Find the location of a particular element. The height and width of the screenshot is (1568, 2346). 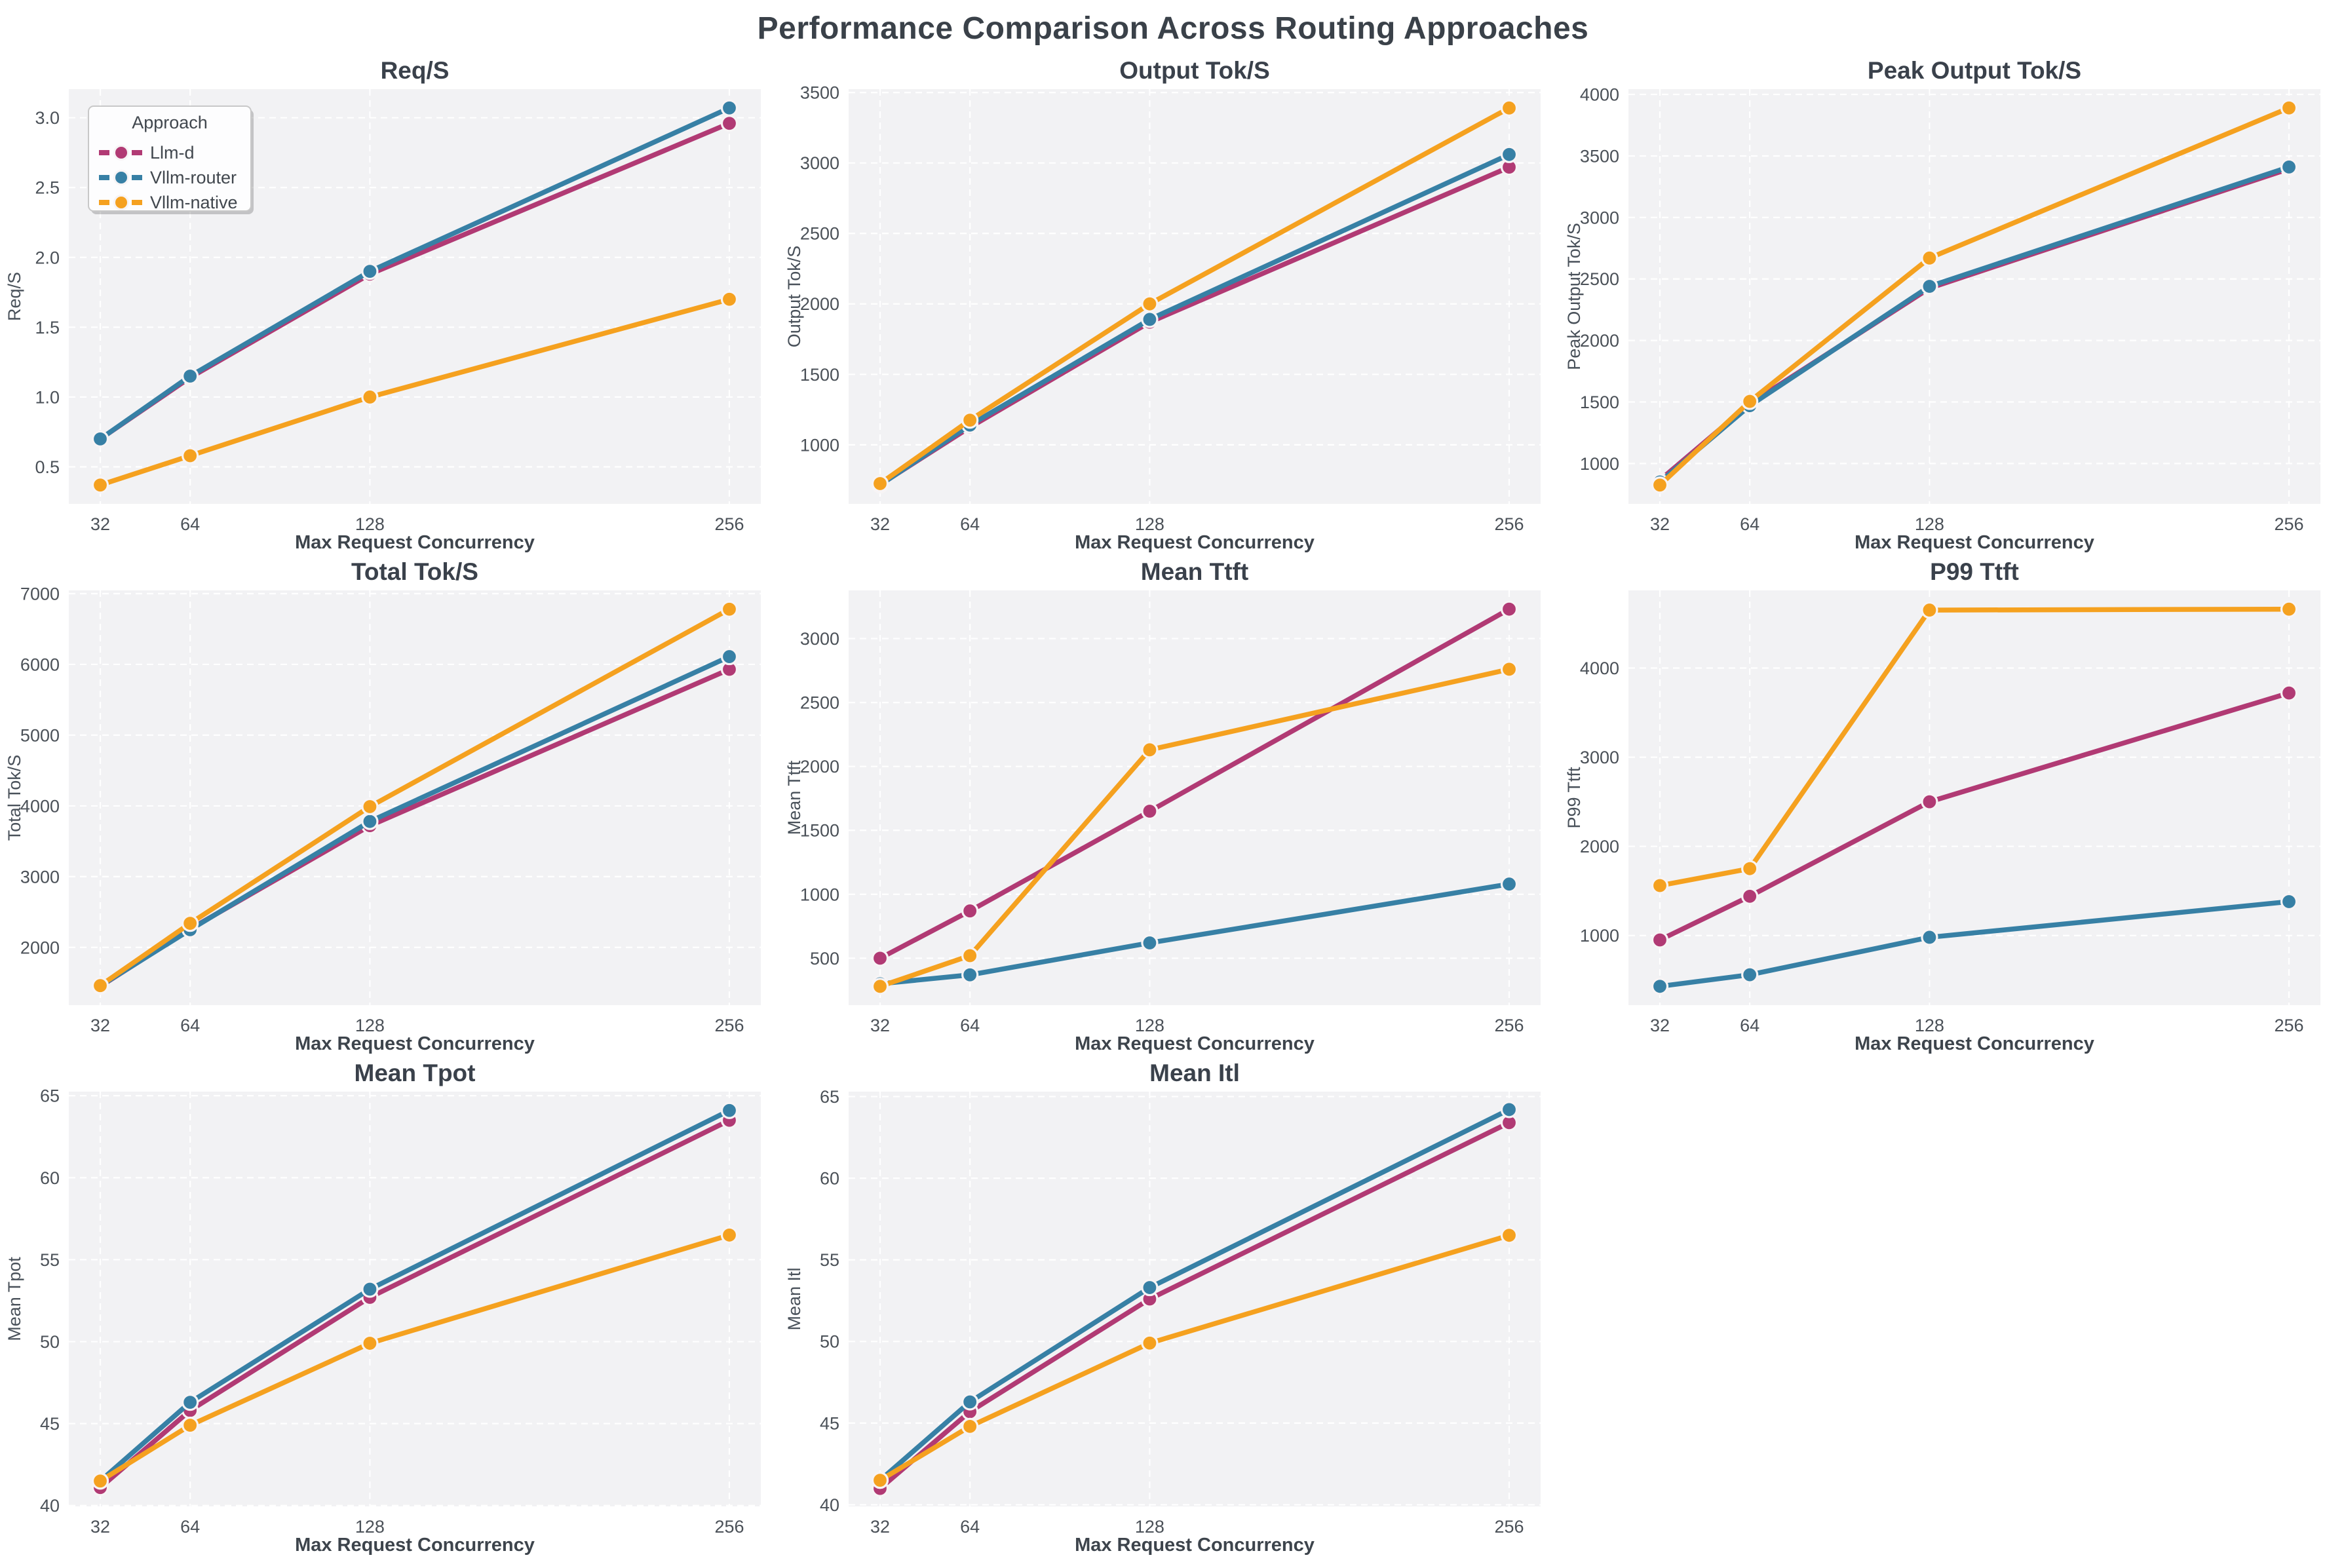

y-tick-label: 6000 is located at coordinates (40, 665).